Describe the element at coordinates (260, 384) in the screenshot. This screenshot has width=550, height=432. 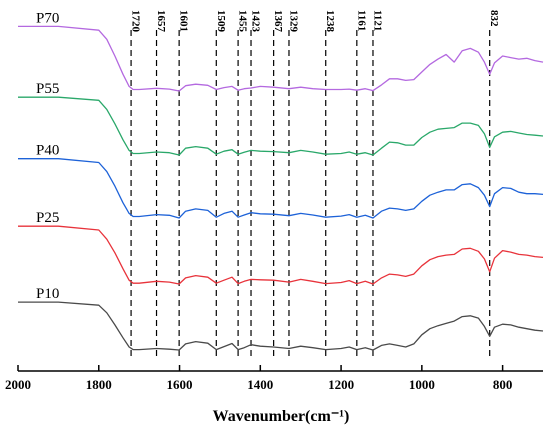
I see `x-tick-label-1400: 1400` at that location.